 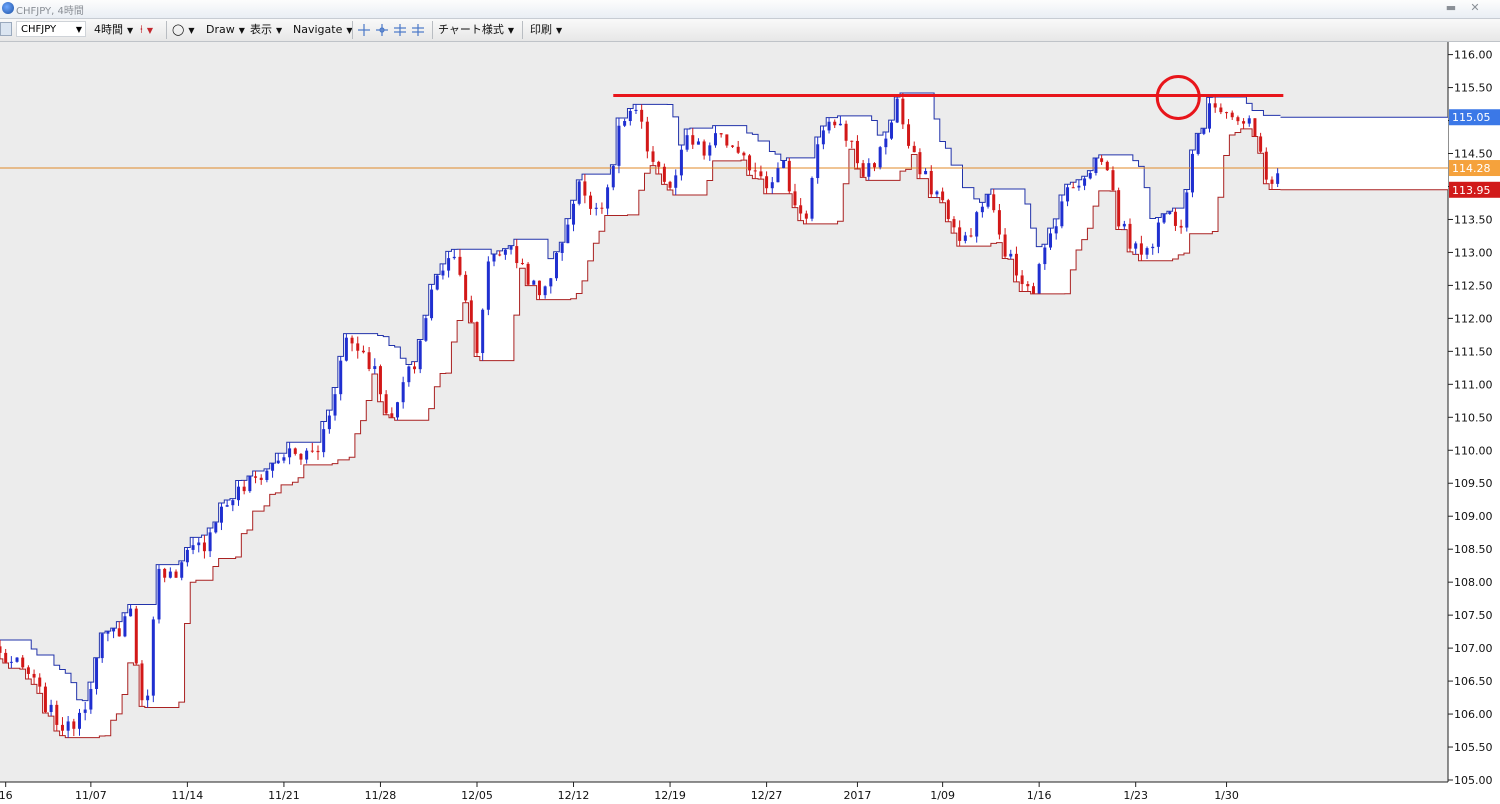 I want to click on circle-tool-button: ◯ ▼, so click(x=183, y=30).